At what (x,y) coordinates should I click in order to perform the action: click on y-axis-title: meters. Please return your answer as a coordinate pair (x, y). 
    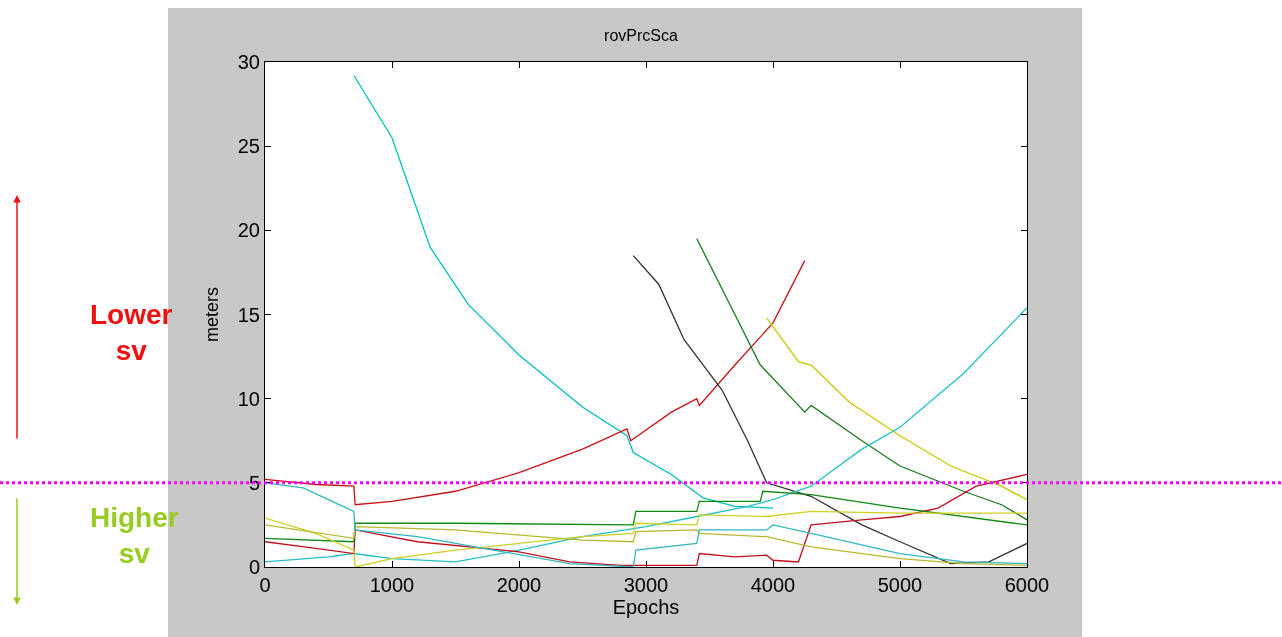
    Looking at the image, I should click on (211, 314).